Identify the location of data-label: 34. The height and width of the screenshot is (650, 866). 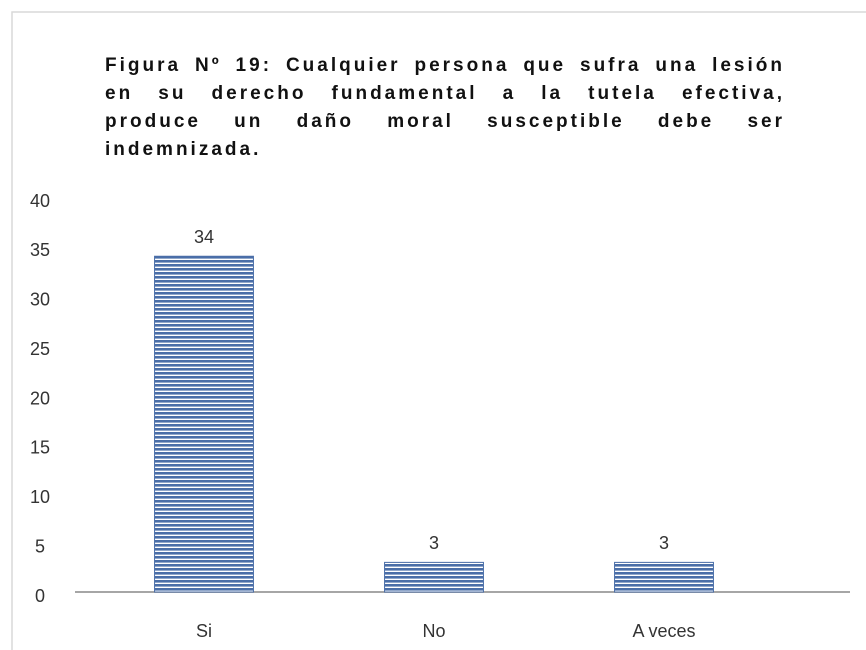
(204, 237).